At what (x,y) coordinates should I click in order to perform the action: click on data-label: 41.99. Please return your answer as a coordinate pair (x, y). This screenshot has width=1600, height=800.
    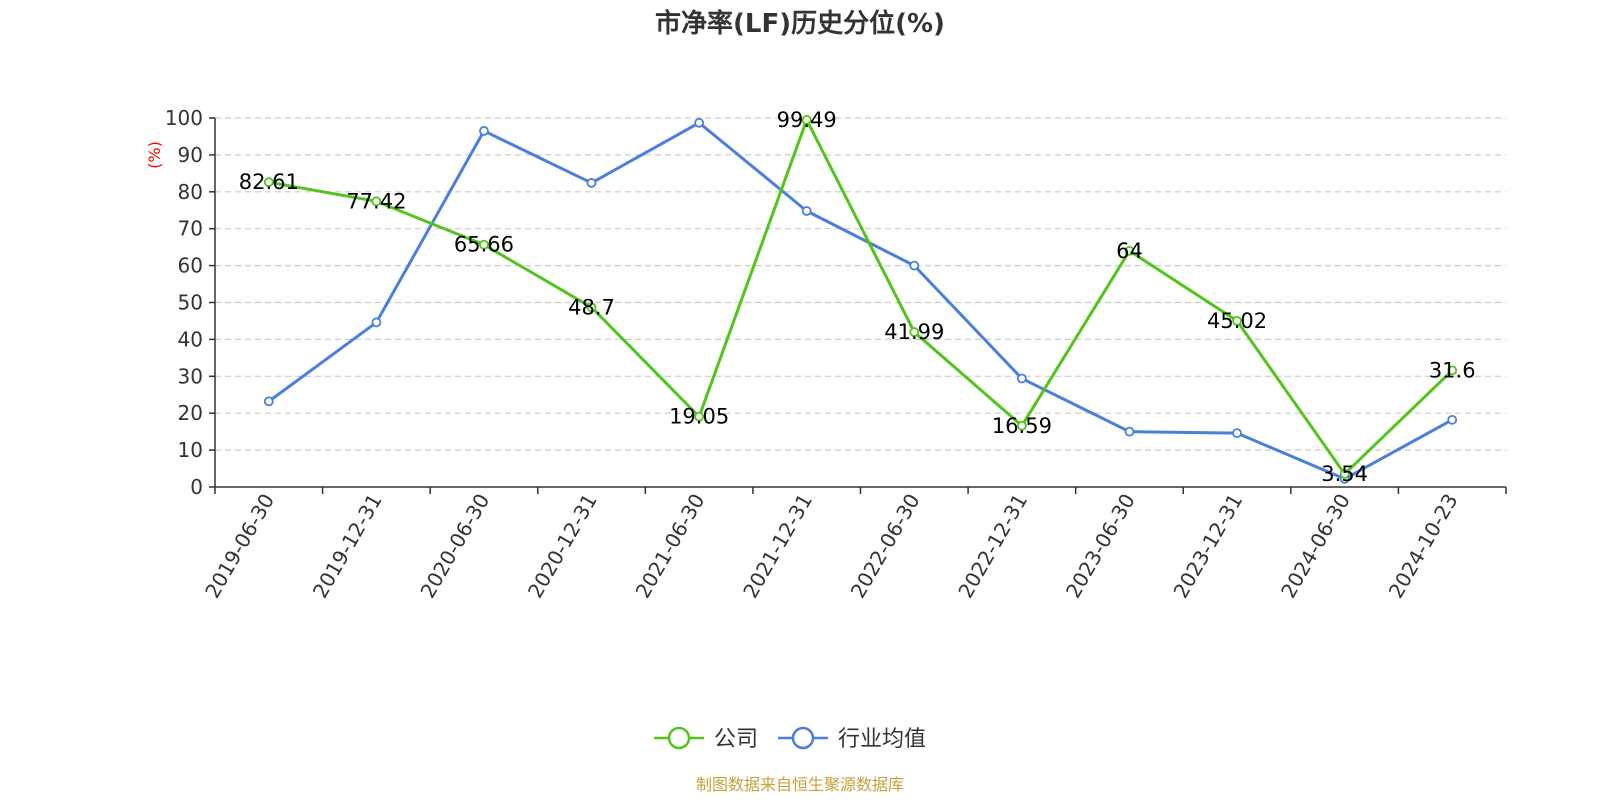
    Looking at the image, I should click on (914, 332).